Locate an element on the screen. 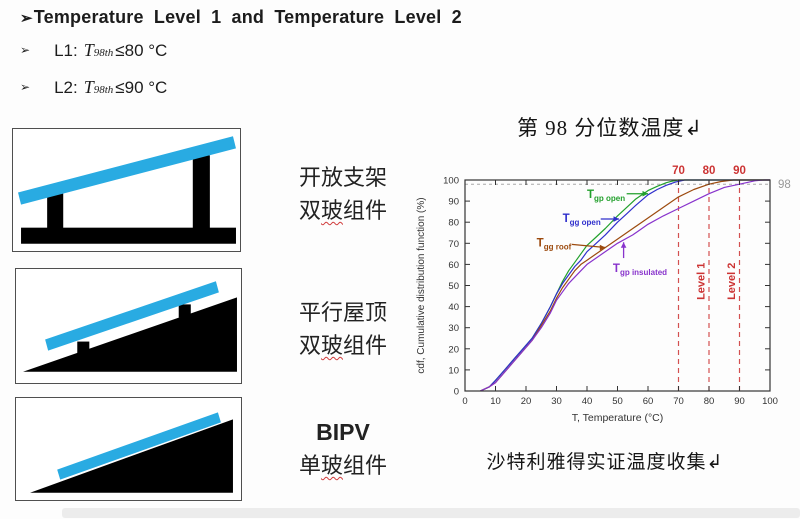  annotation-gg-open: Tgg open is located at coordinates (591, 220).